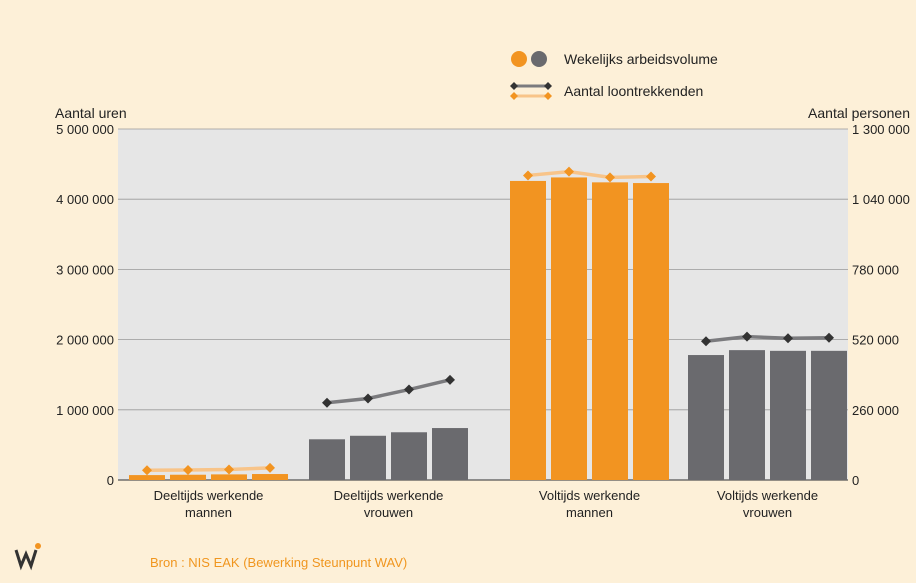 This screenshot has height=583, width=916. I want to click on legend-count: Aantal loontrekkenden, so click(606, 91).